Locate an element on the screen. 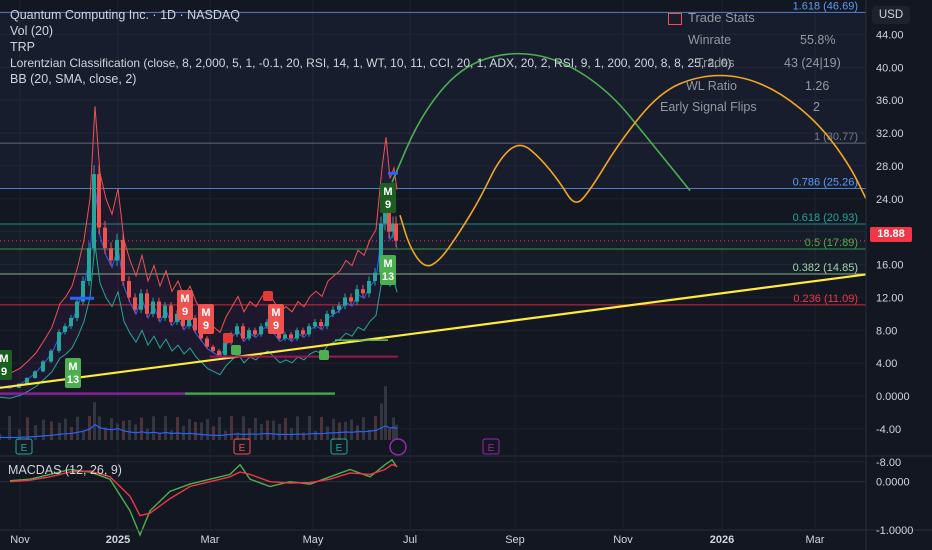  stats-trades-label: Trades is located at coordinates (715, 63).